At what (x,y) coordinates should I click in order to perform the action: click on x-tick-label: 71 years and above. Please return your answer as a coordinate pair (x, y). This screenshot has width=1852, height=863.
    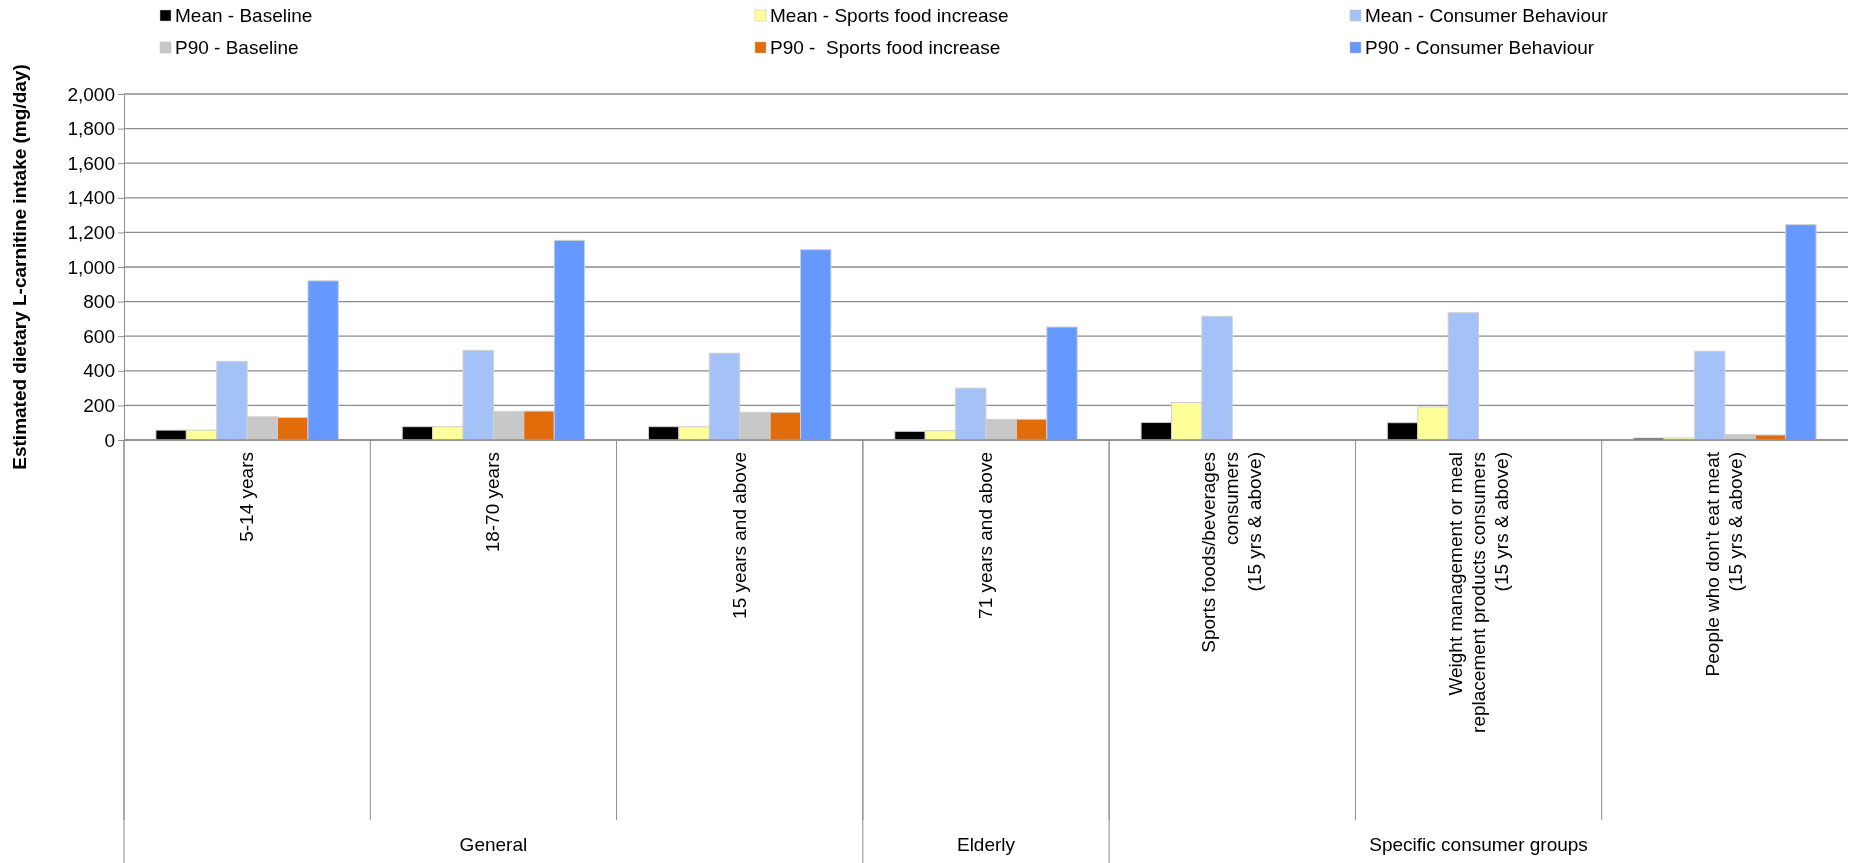
    Looking at the image, I should click on (985, 535).